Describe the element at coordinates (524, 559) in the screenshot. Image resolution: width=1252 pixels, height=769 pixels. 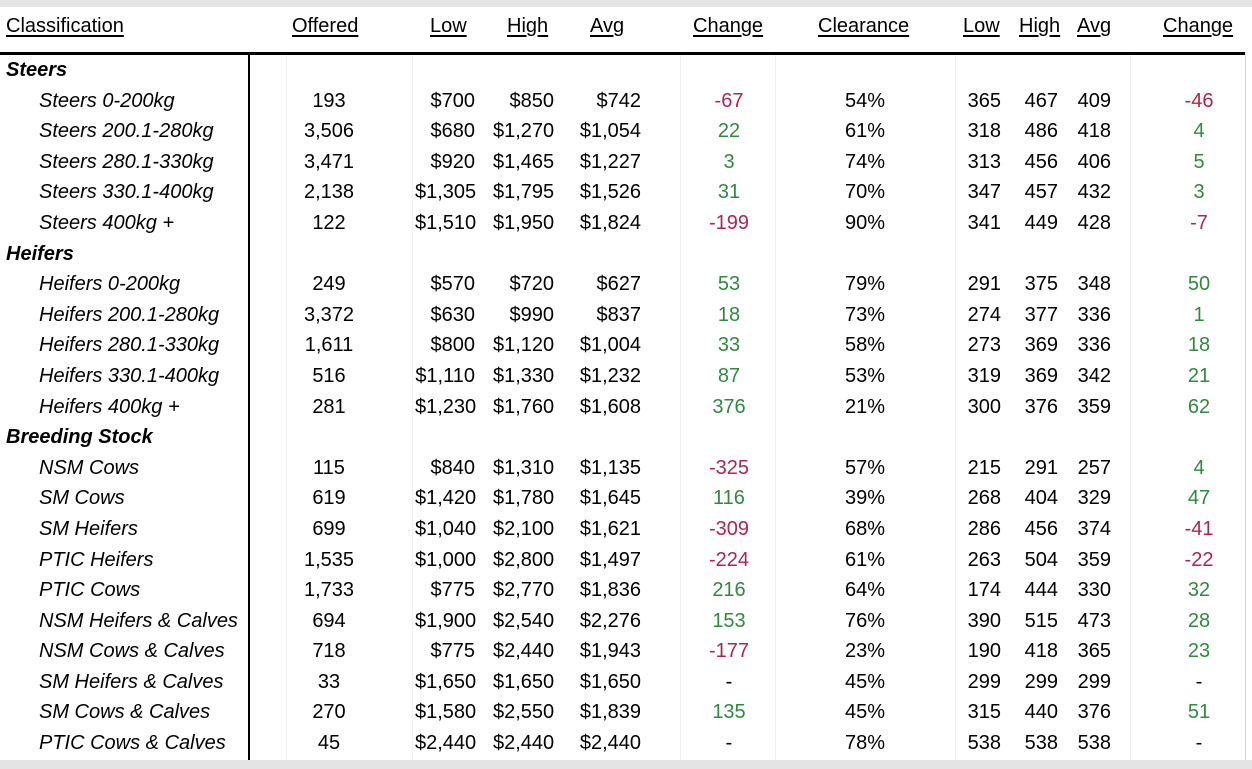
I see `high-price-cell: $2,800` at that location.